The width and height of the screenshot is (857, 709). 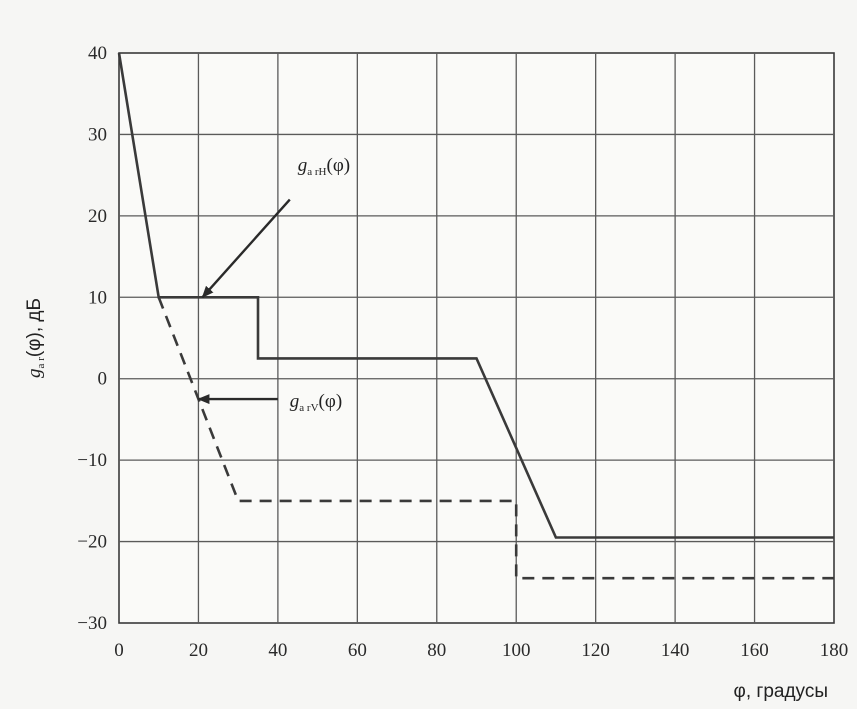 I want to click on y-tick-label: 20, so click(x=97, y=216).